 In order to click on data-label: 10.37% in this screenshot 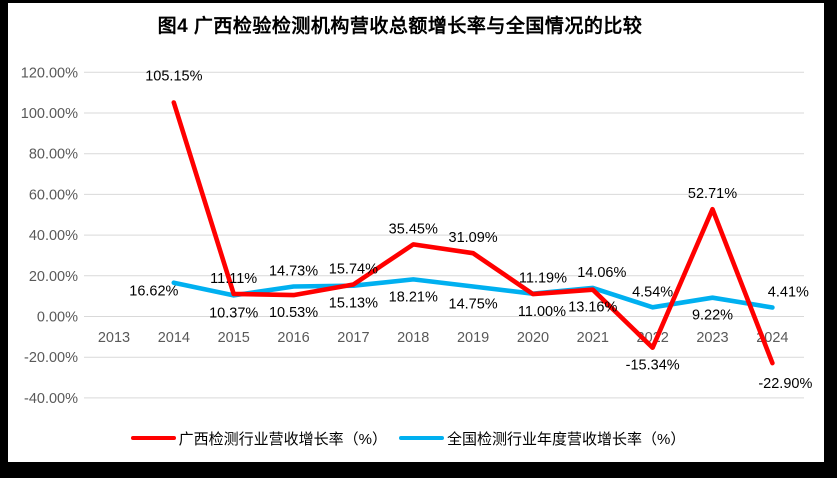, I will do `click(233, 313)`.